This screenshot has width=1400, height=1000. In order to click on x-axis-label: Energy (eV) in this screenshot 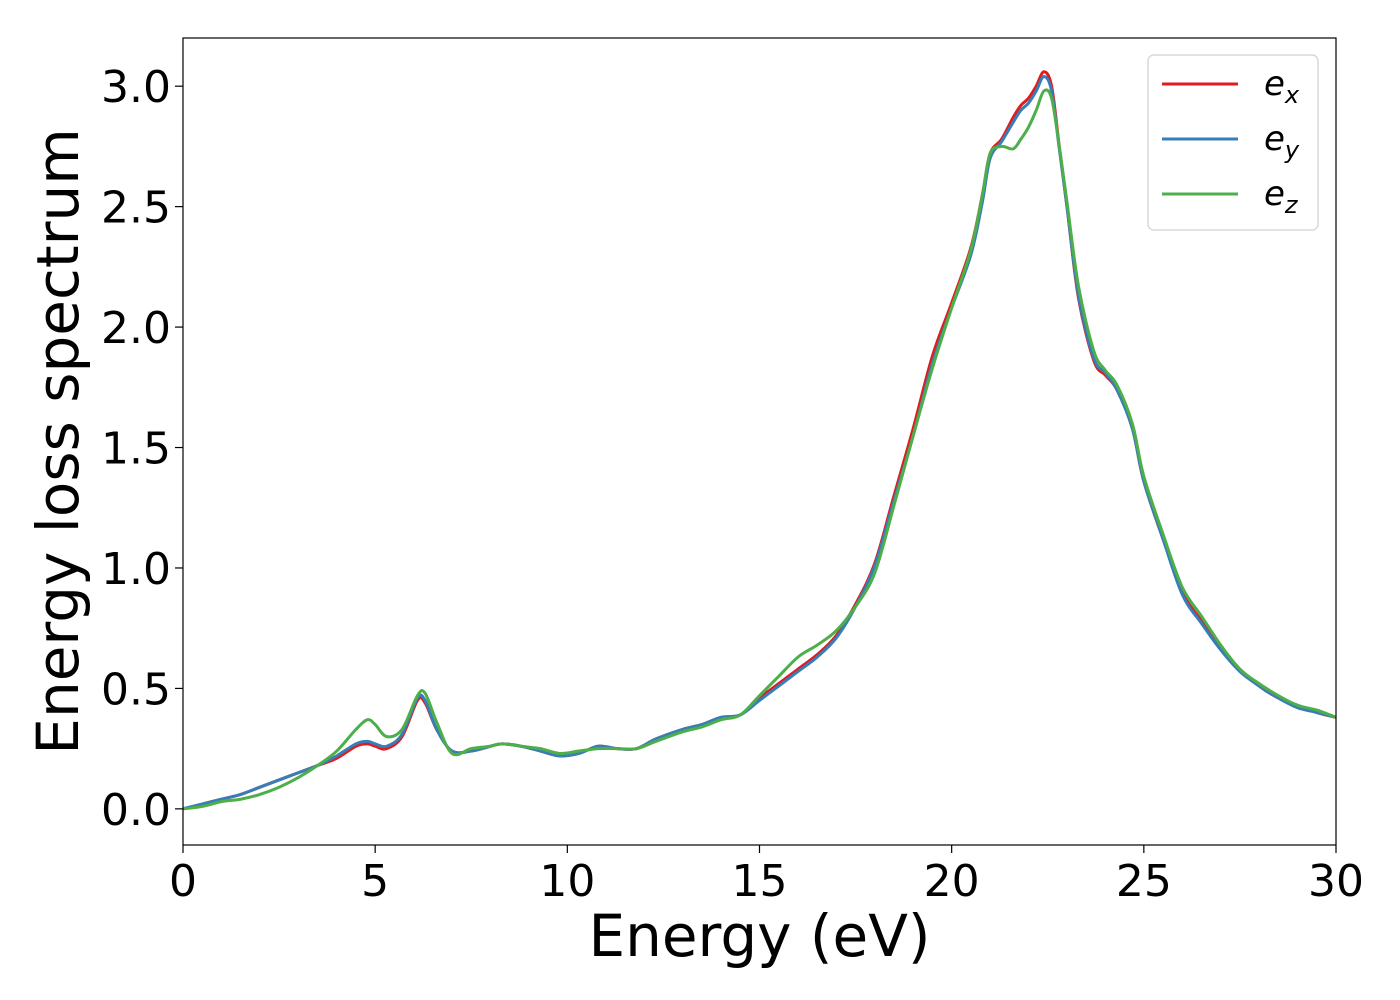, I will do `click(759, 936)`.